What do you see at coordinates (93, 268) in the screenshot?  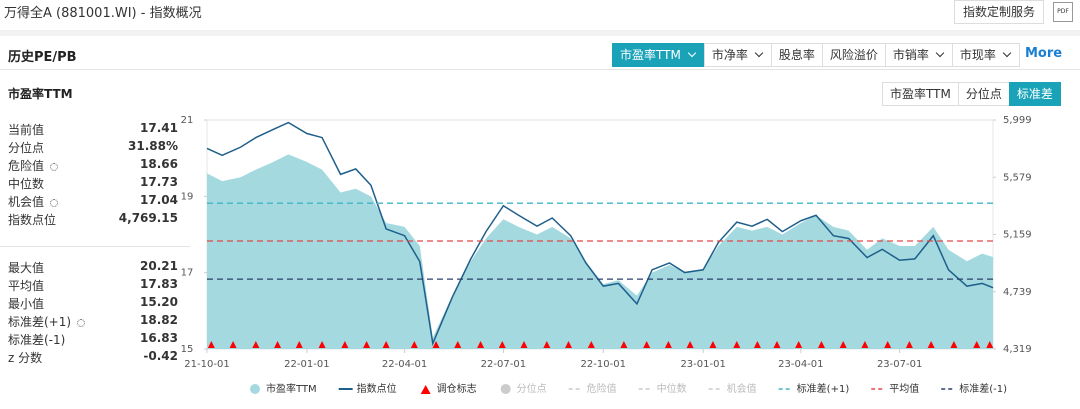 I see `stat-row: 最大值 20.21` at bounding box center [93, 268].